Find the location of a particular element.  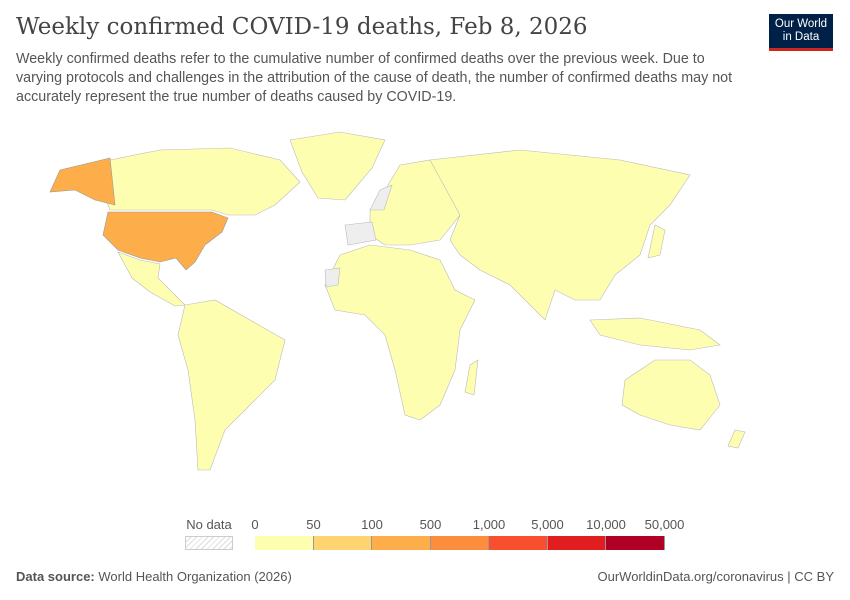

country-japan is located at coordinates (656, 241).